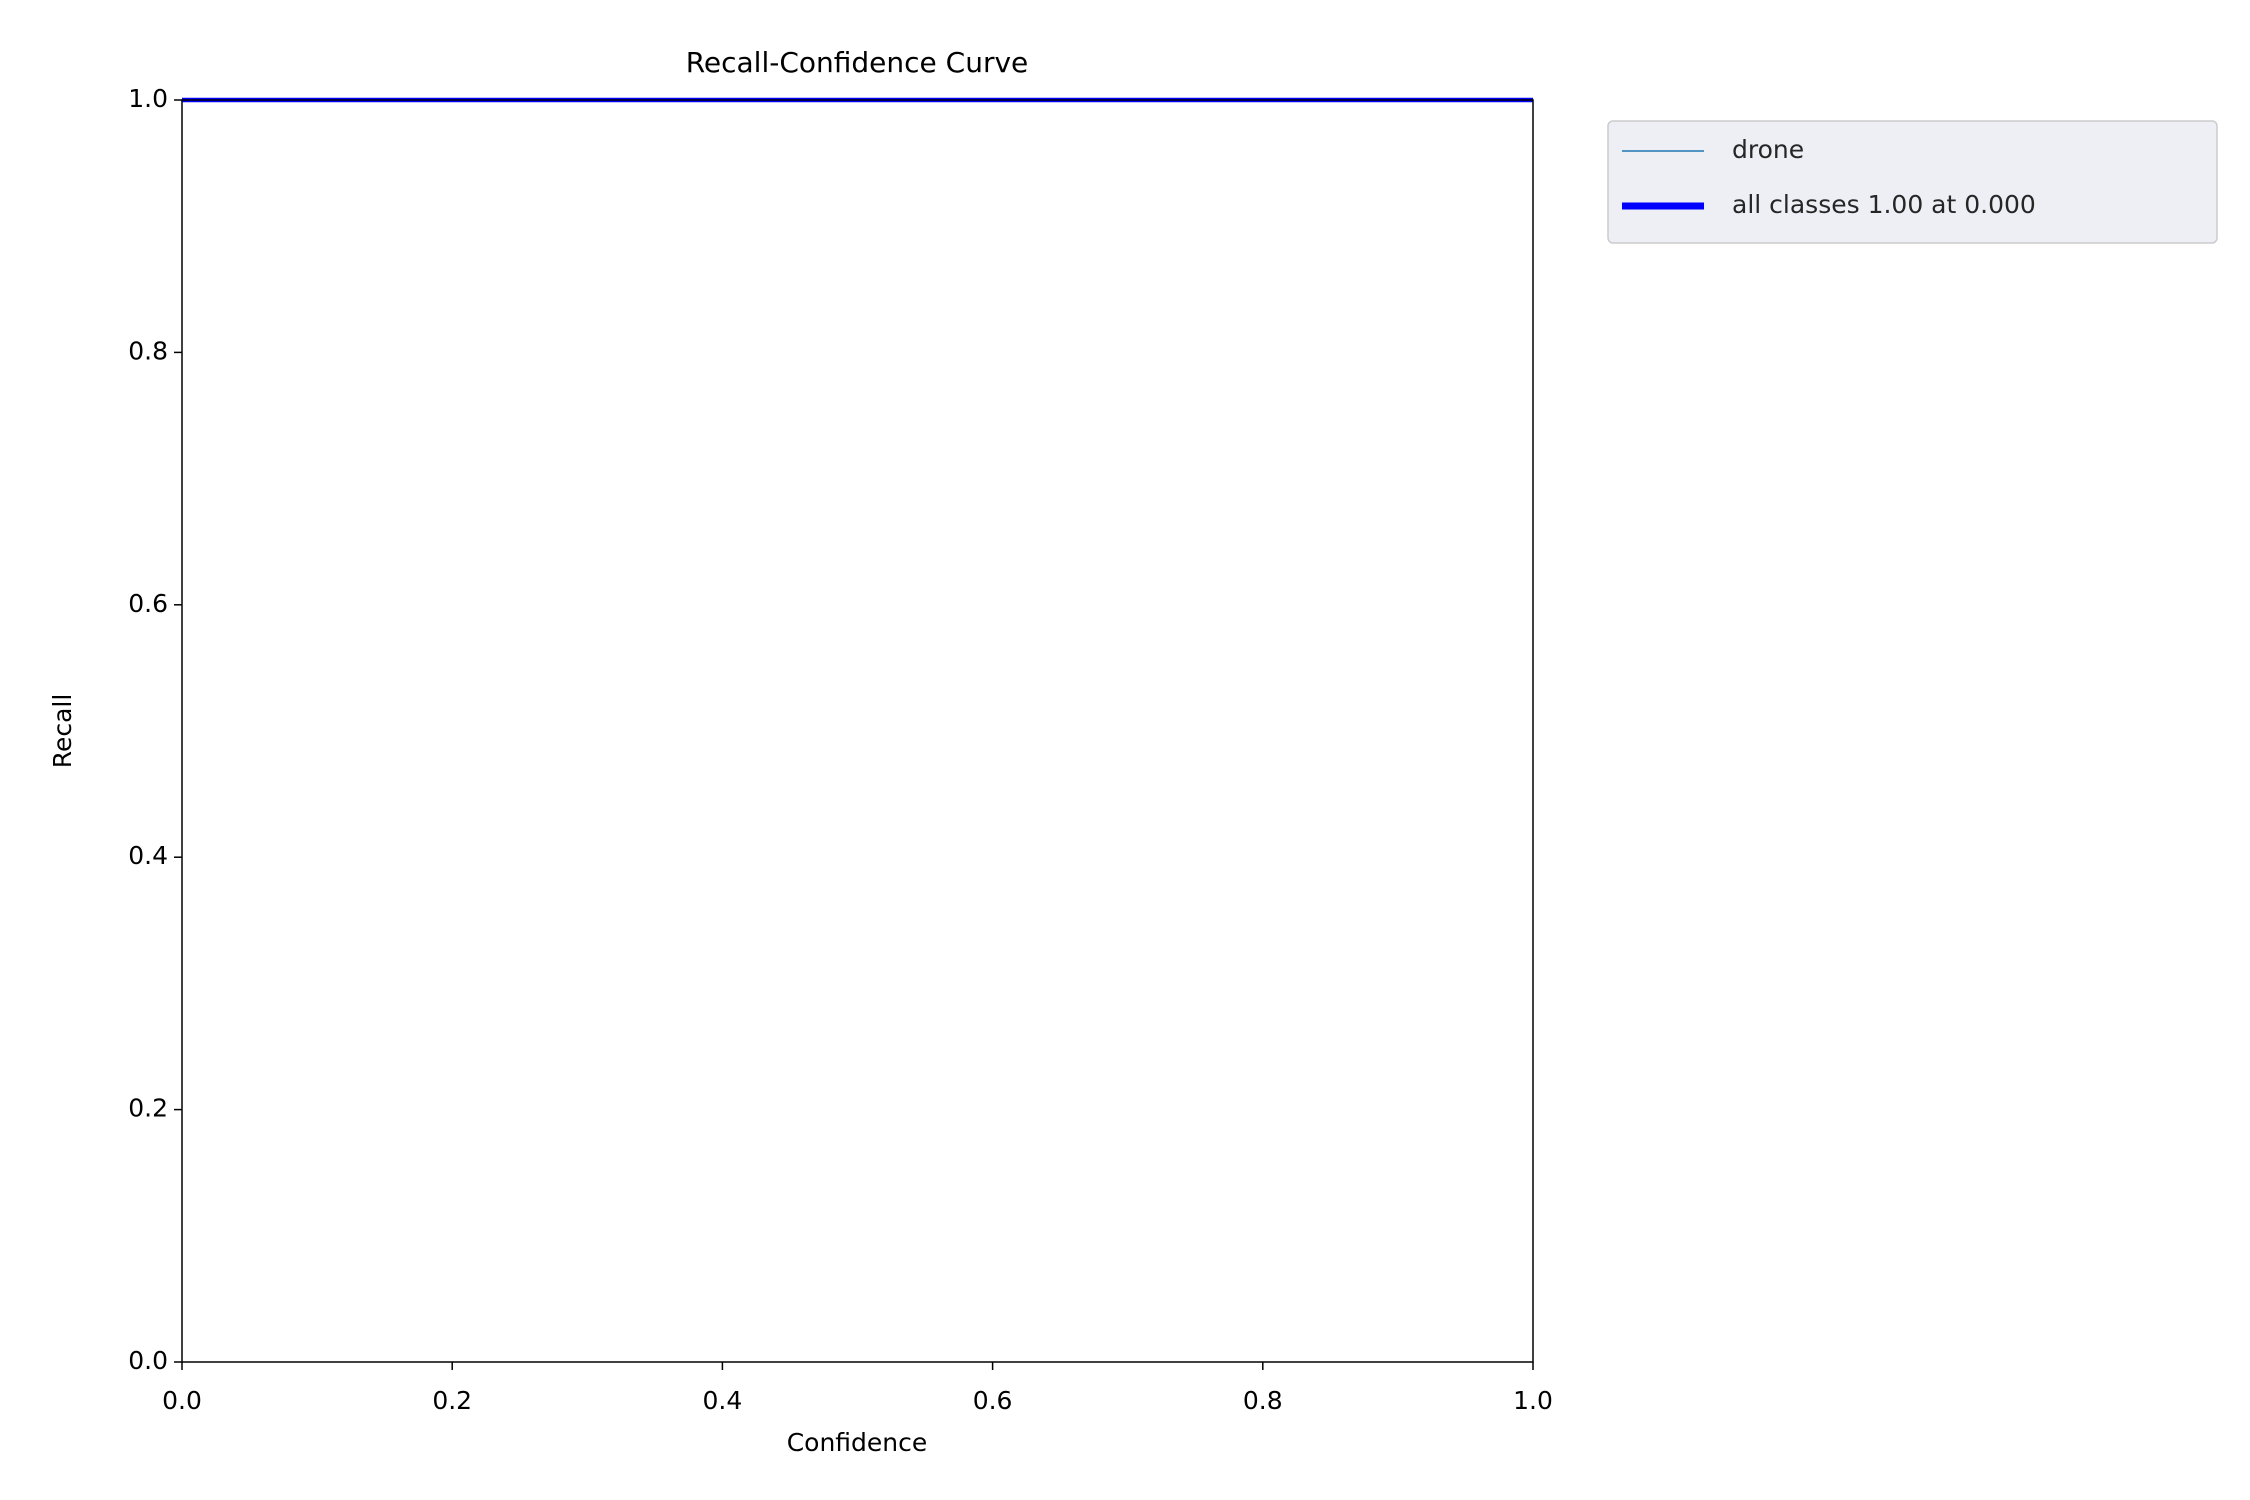 The image size is (2250, 1500). I want to click on chart-title: Recall-Confidence Curve, so click(857, 62).